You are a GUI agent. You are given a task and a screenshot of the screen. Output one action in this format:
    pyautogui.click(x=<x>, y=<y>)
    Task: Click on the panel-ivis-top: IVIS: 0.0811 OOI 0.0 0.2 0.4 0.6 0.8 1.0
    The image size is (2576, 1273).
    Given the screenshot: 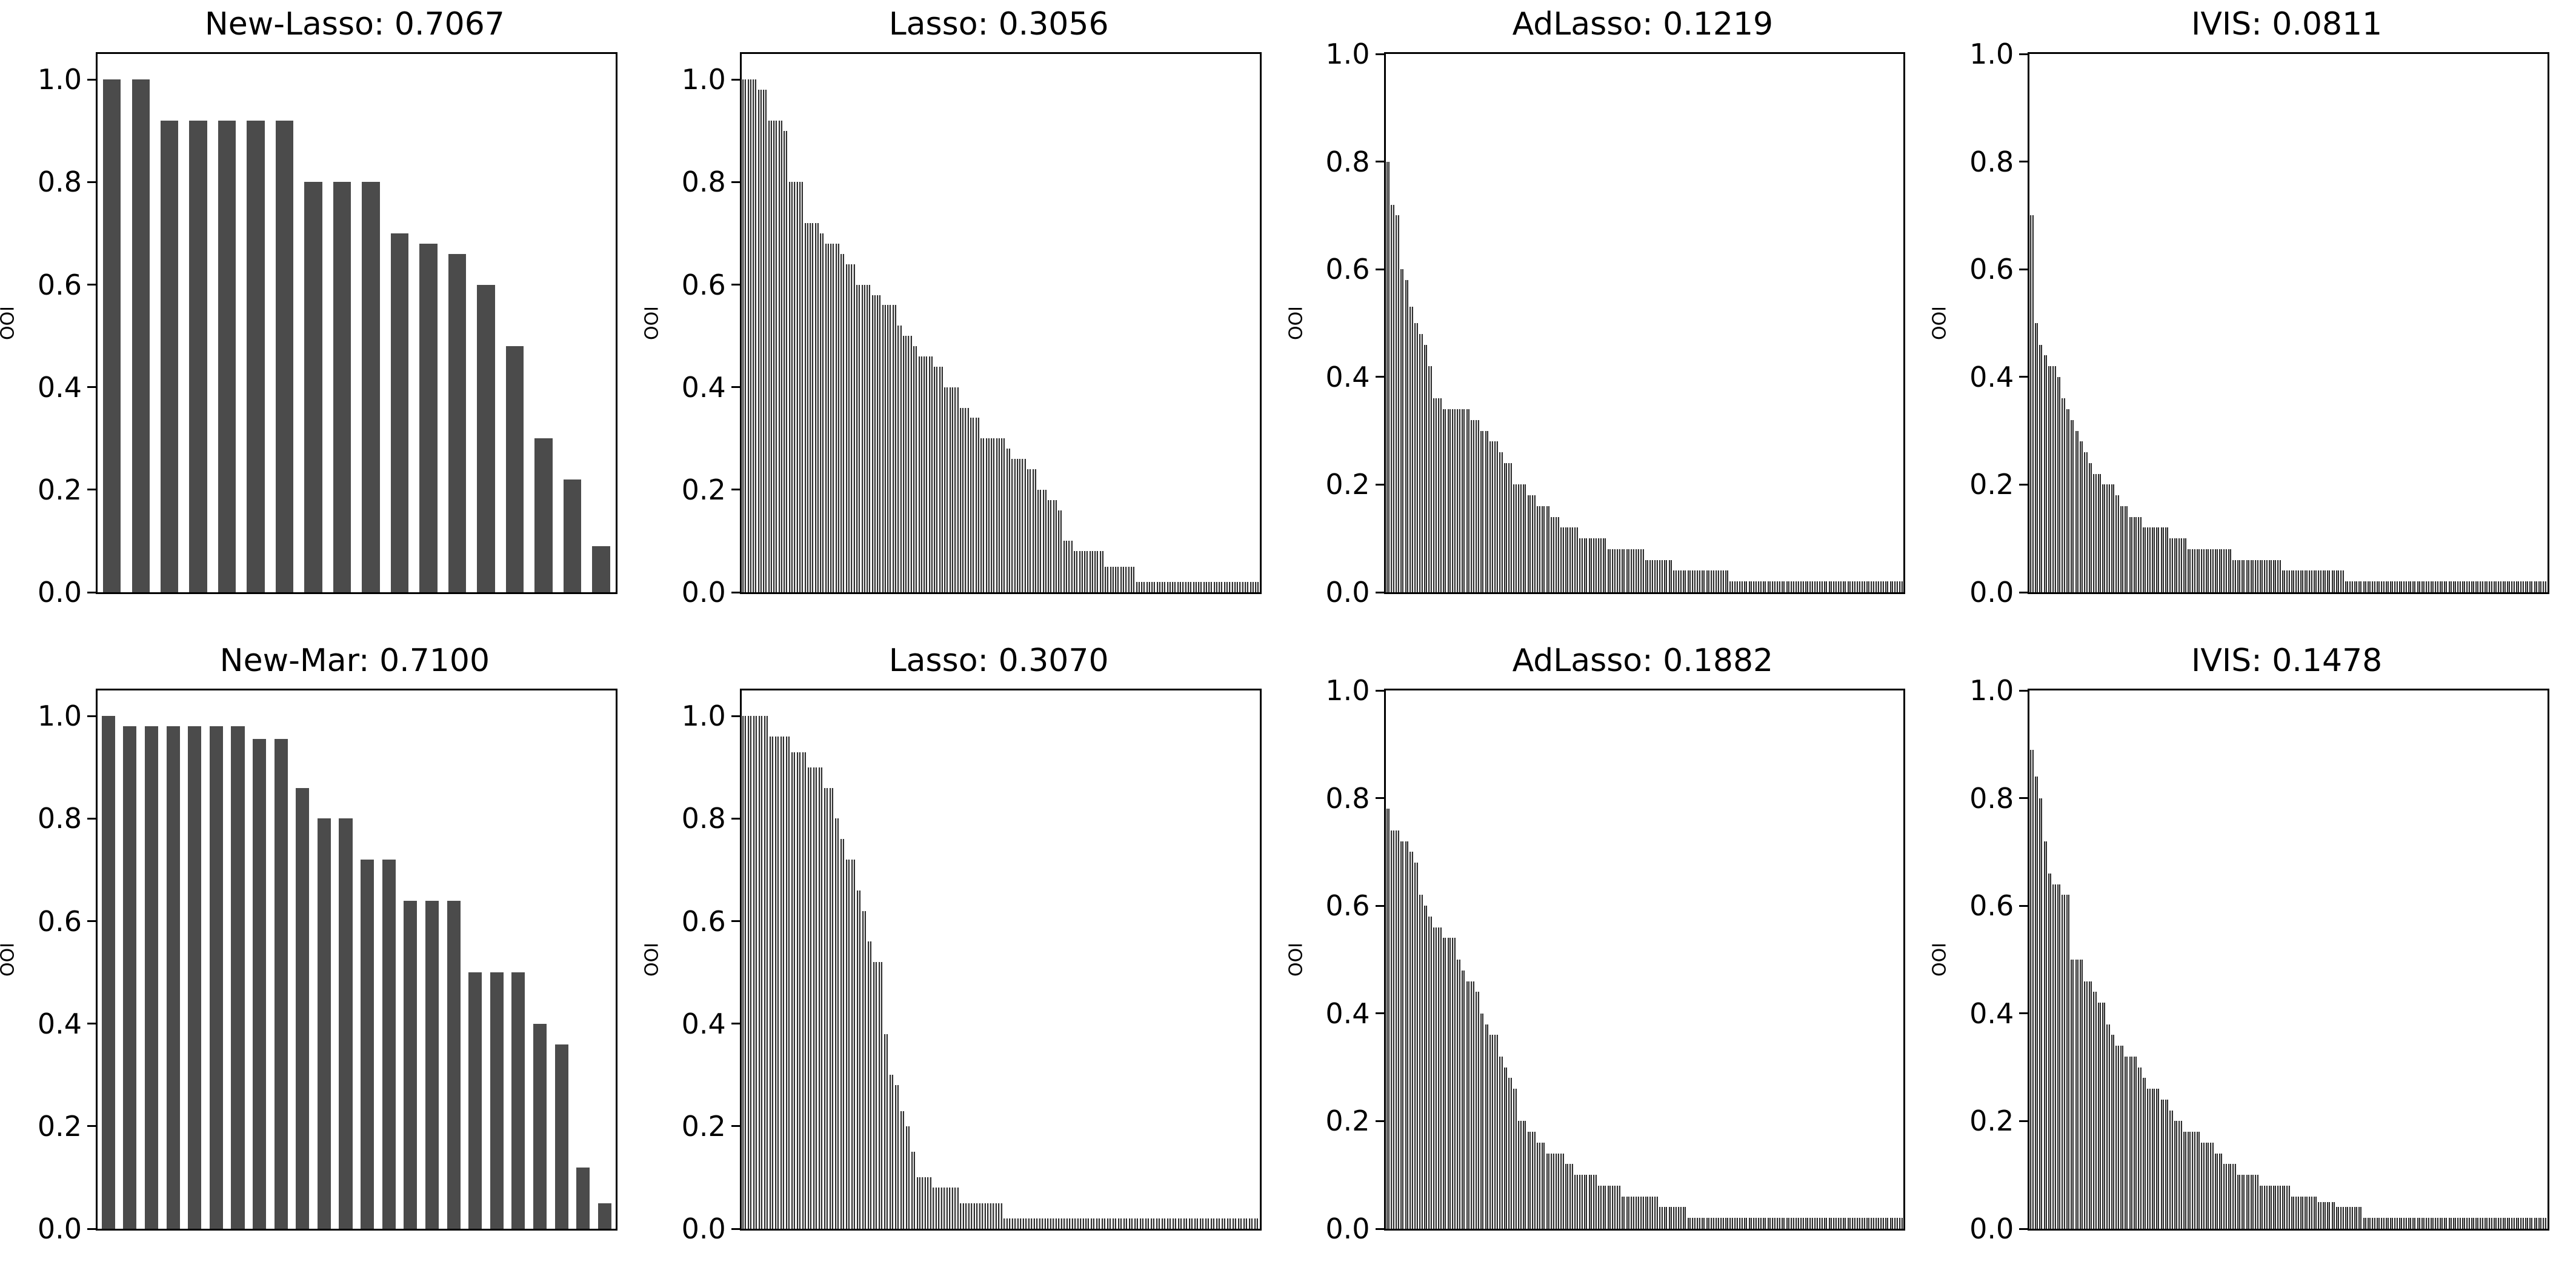 What is the action you would take?
    pyautogui.click(x=2252, y=318)
    